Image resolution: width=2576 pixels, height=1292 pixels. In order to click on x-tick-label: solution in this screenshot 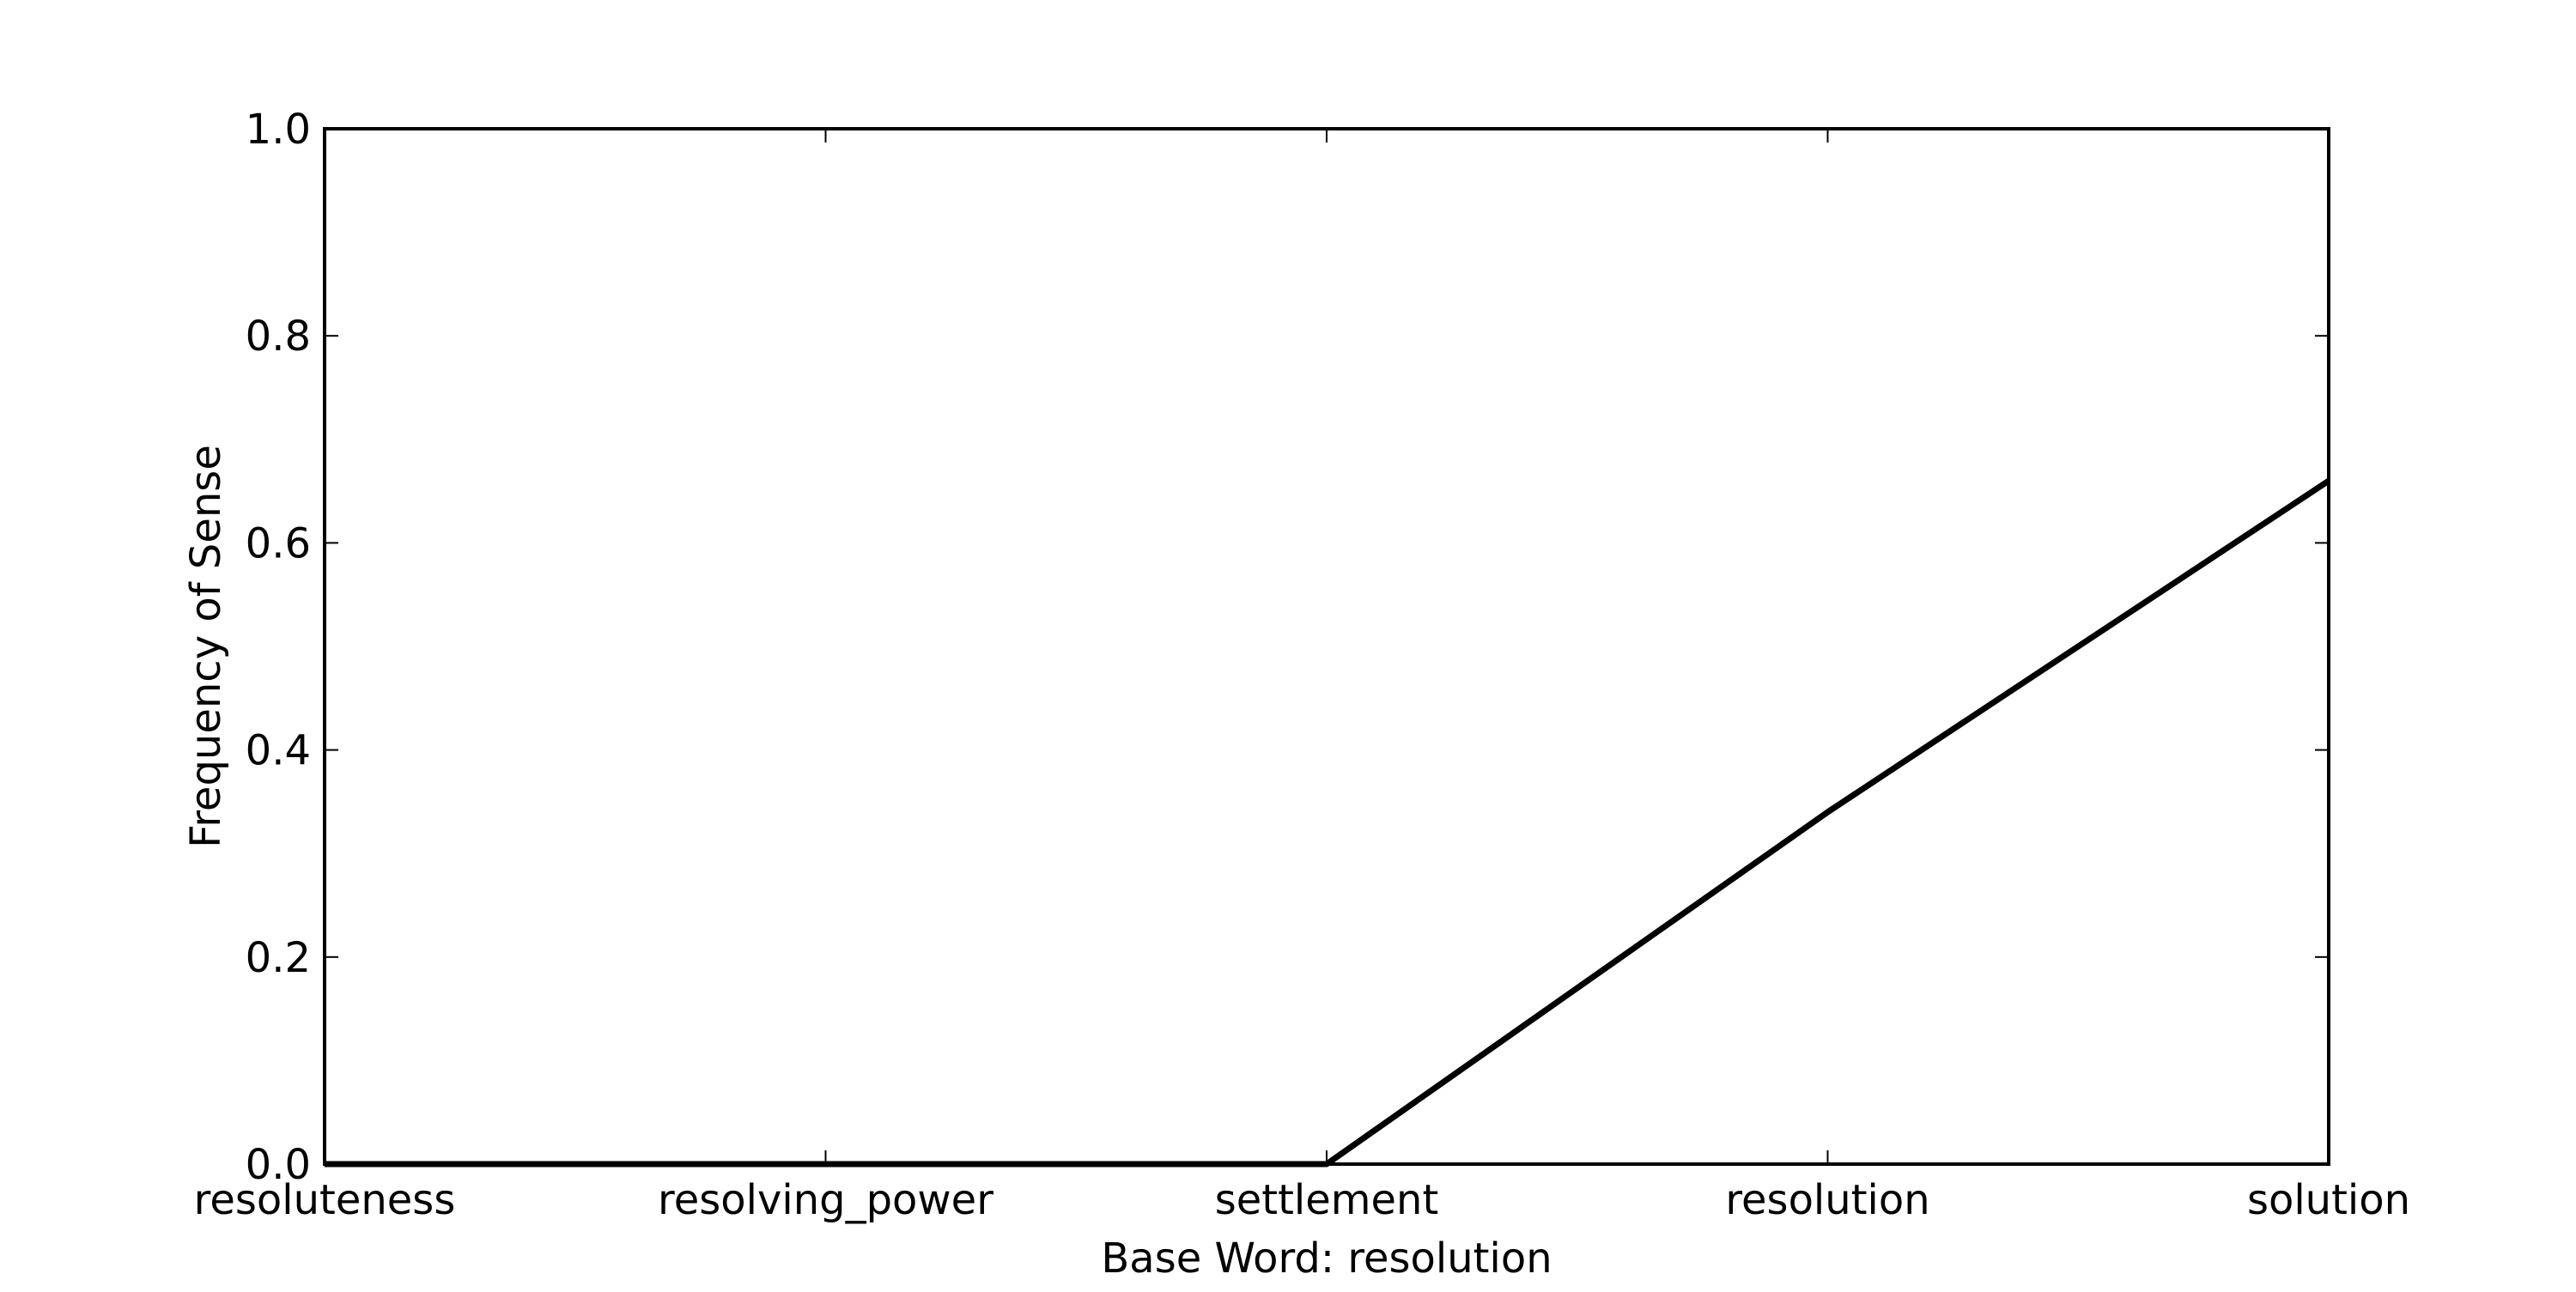, I will do `click(2328, 1200)`.